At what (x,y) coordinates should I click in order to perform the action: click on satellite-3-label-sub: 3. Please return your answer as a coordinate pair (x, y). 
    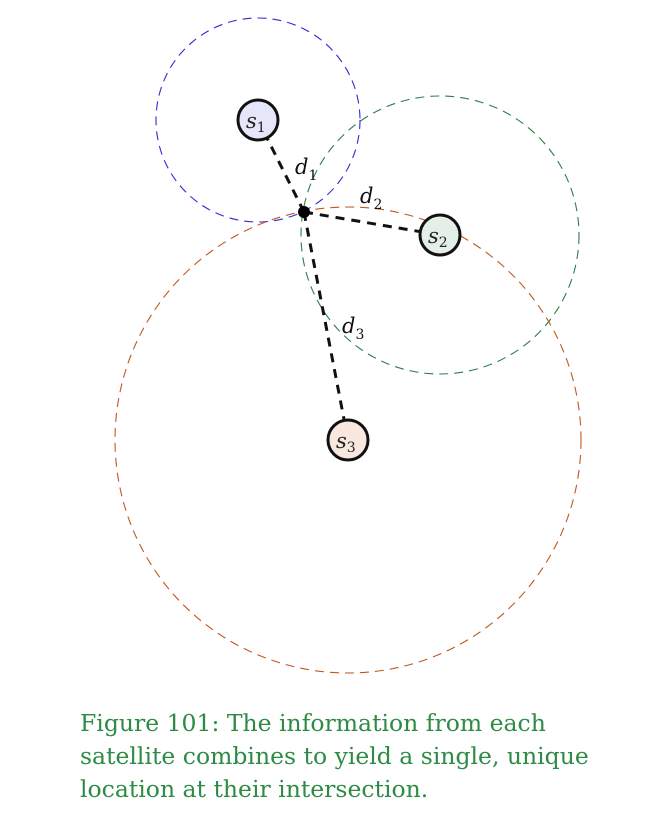
    Looking at the image, I should click on (351, 448).